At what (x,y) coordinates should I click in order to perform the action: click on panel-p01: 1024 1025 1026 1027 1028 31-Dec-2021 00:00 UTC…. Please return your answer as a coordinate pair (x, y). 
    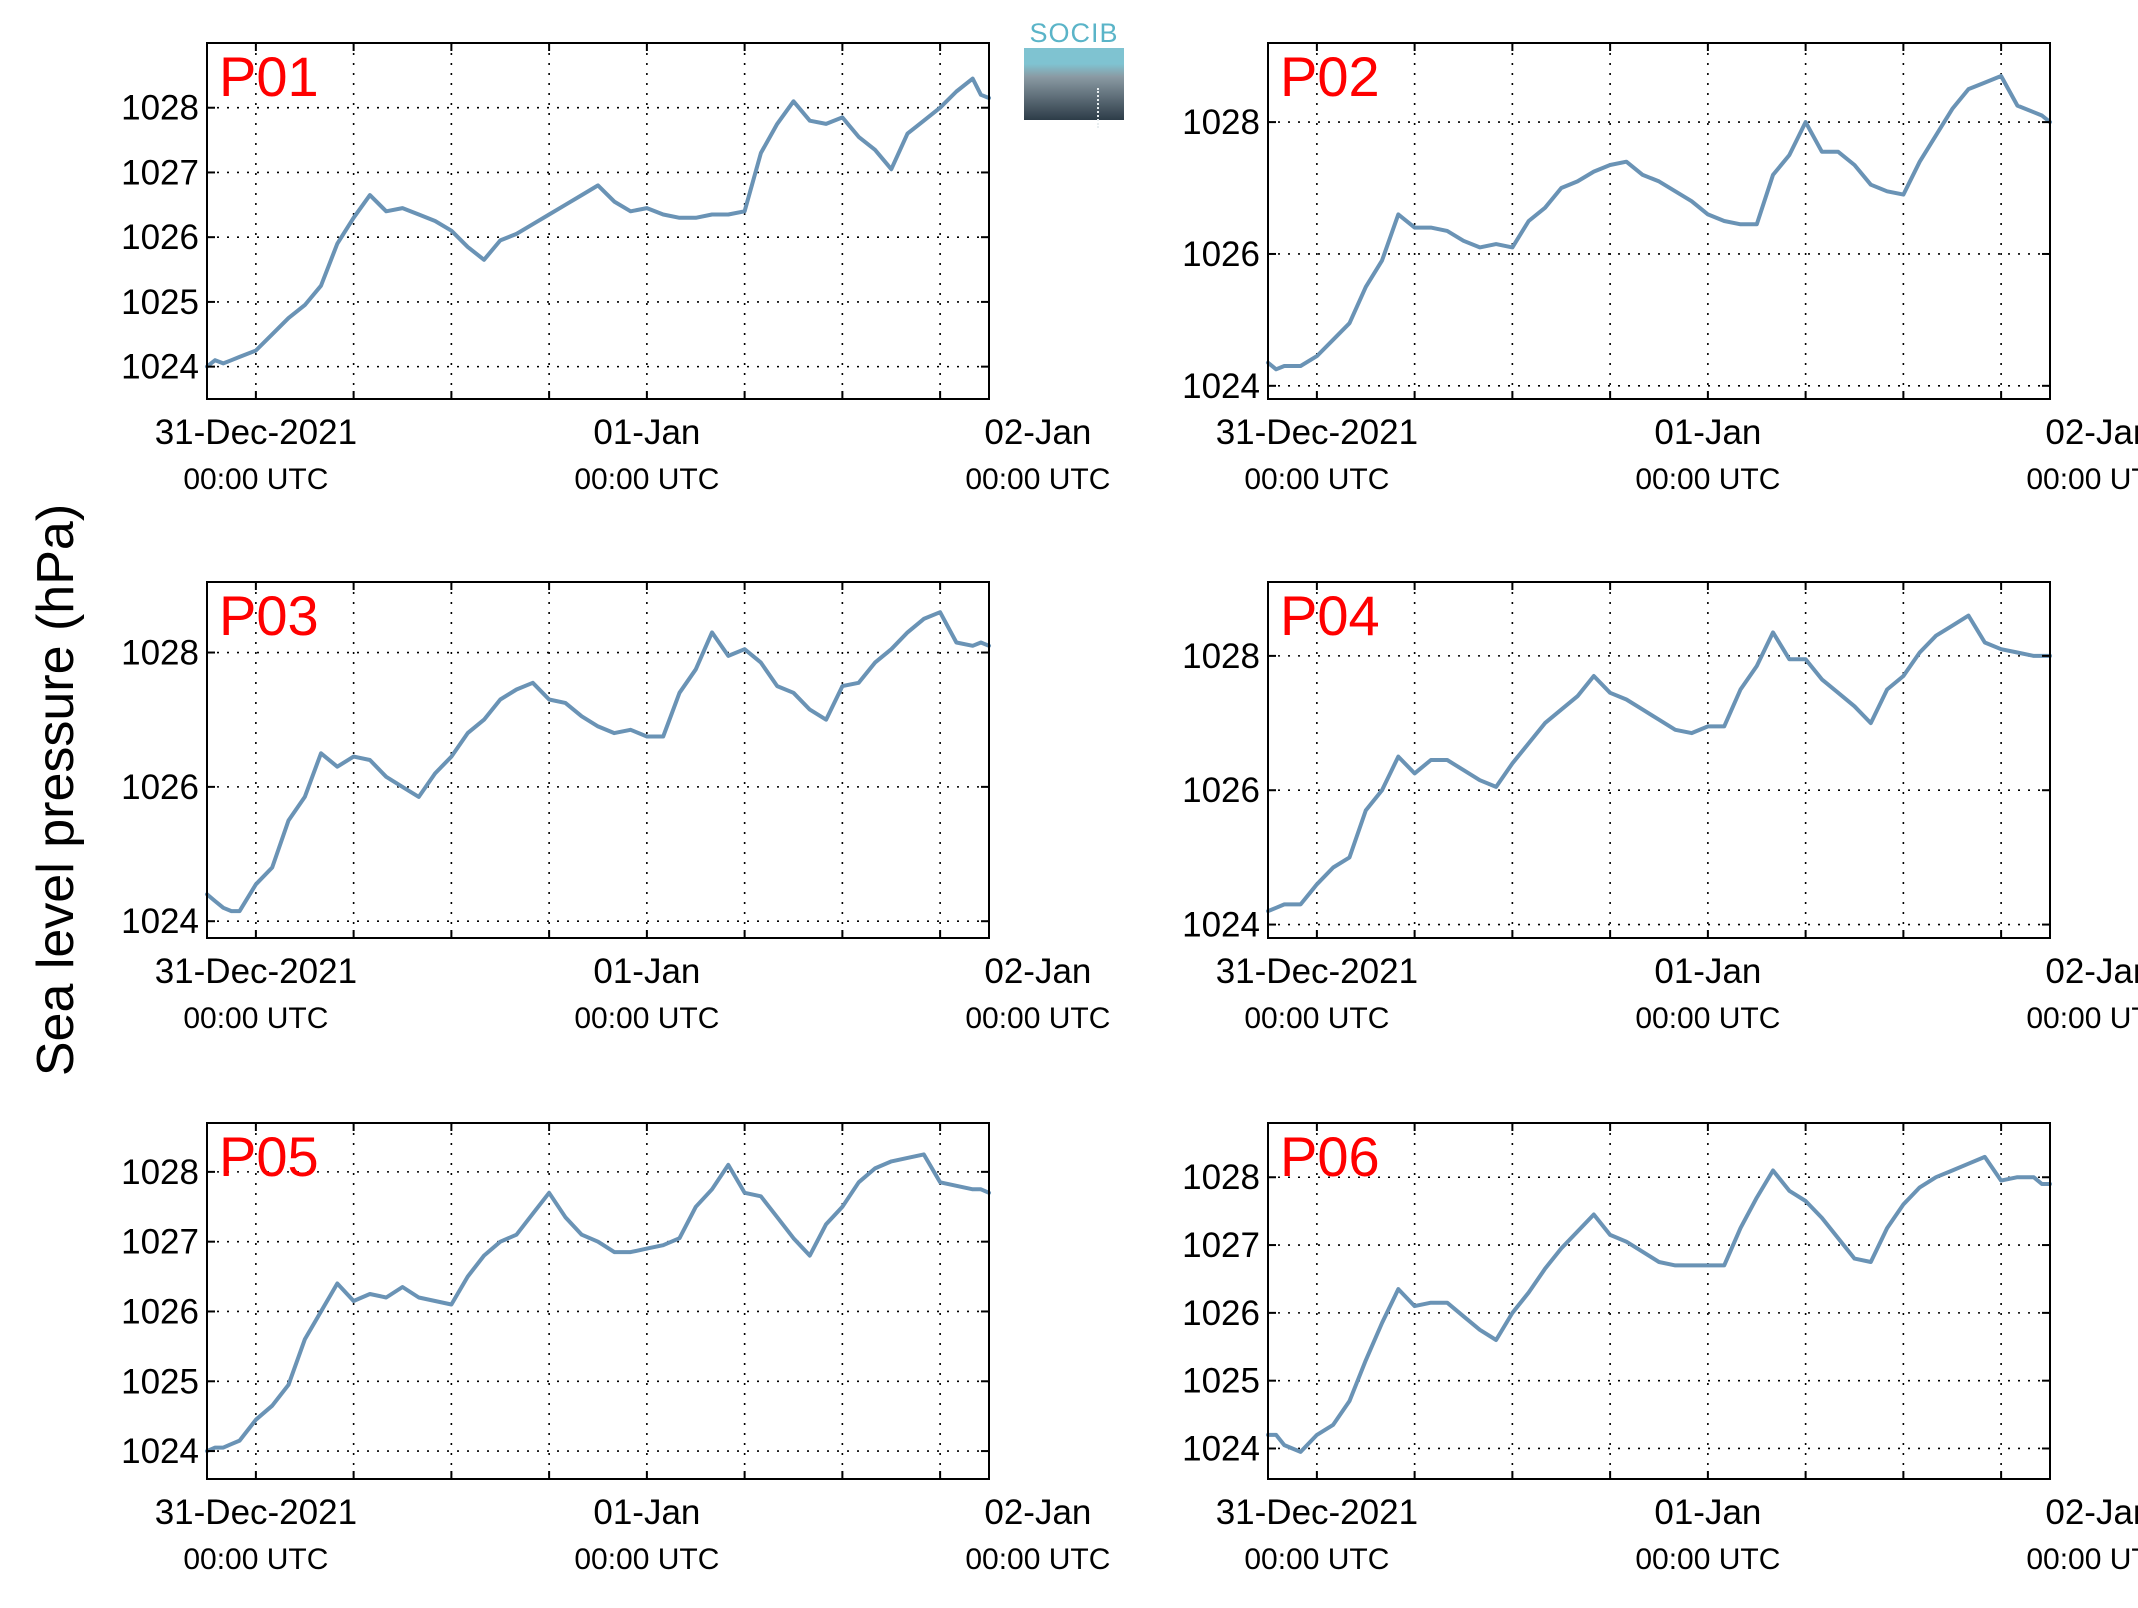
    Looking at the image, I should click on (615, 269).